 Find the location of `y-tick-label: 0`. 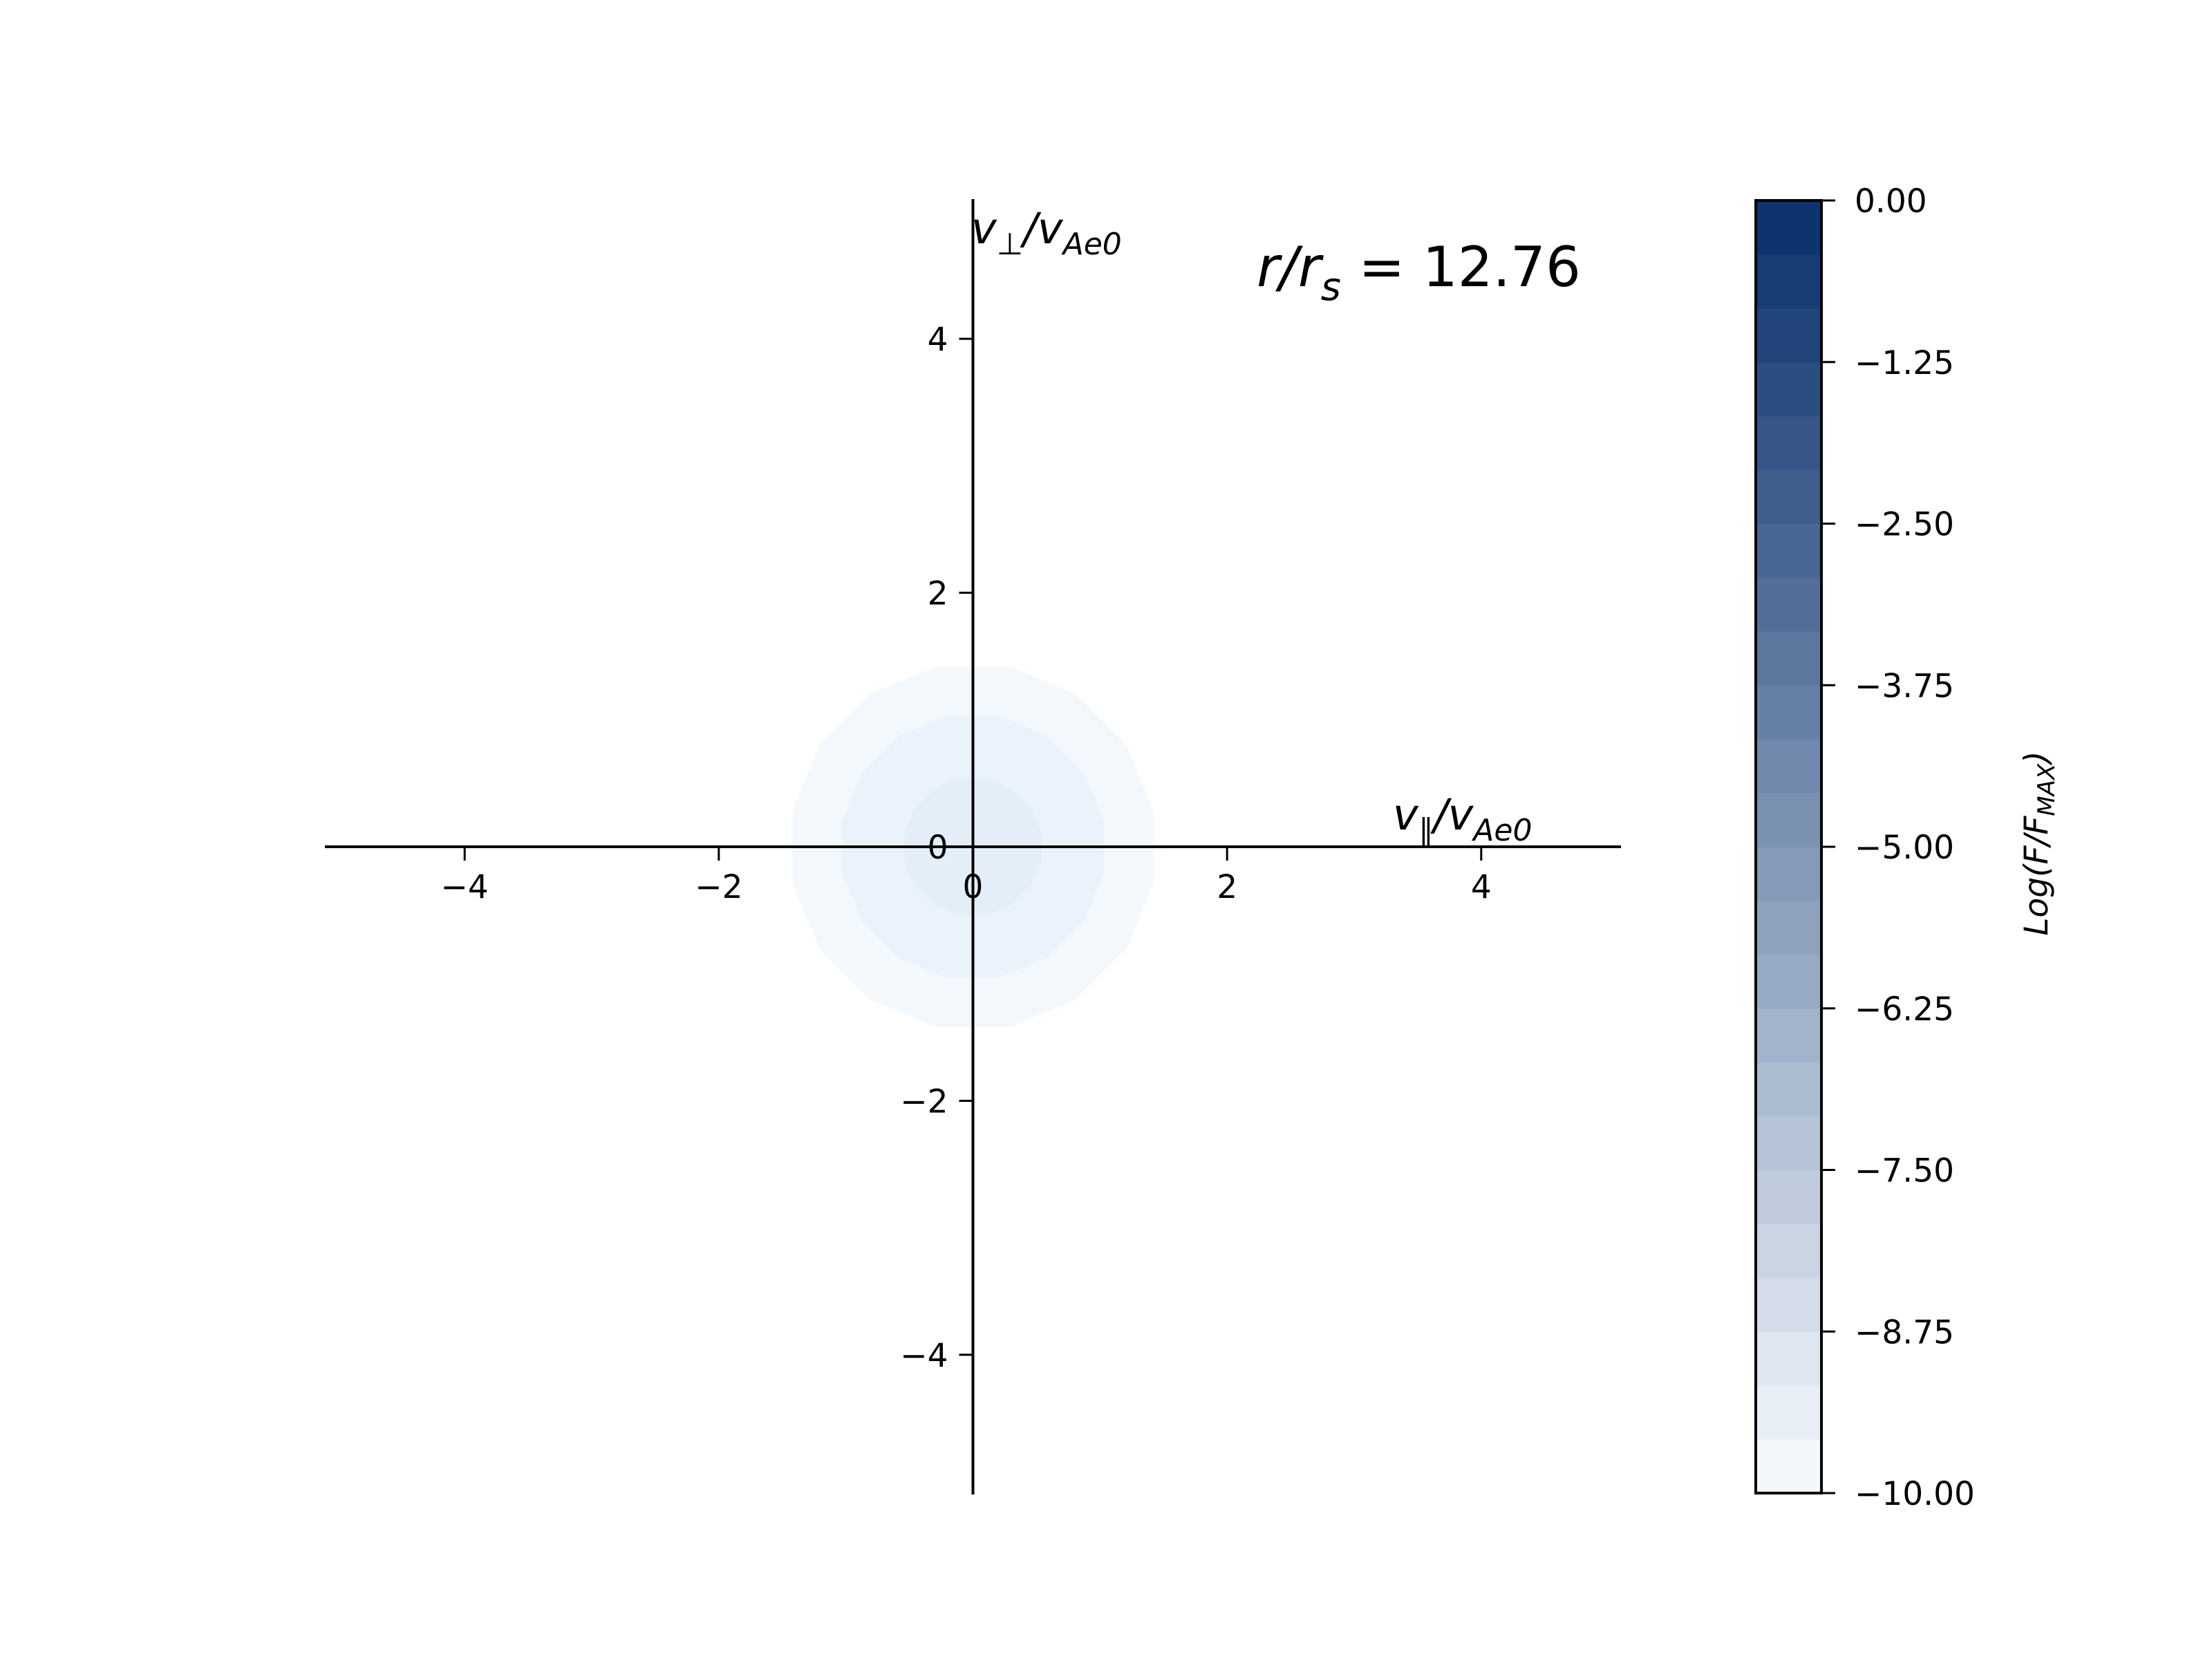

y-tick-label: 0 is located at coordinates (938, 848).